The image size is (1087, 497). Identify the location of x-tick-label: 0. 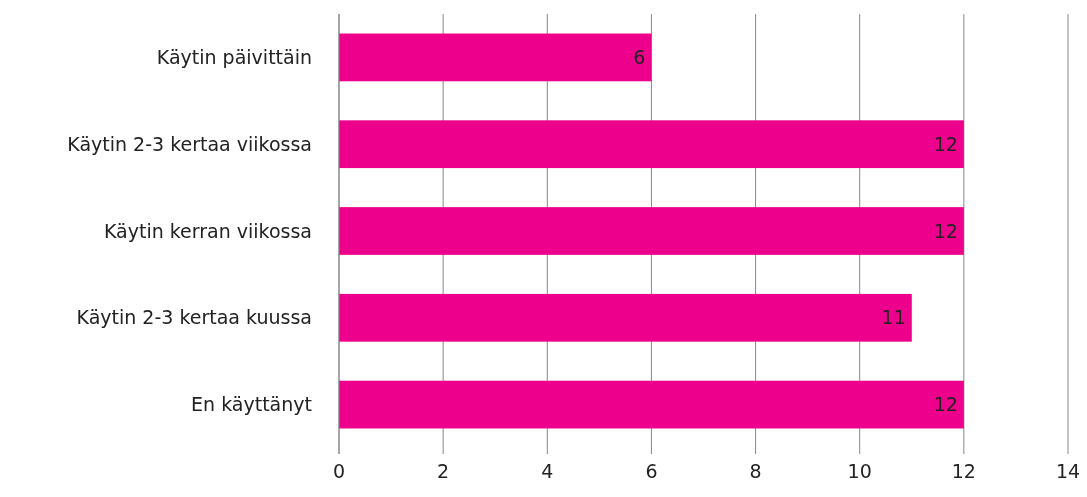
(339, 471).